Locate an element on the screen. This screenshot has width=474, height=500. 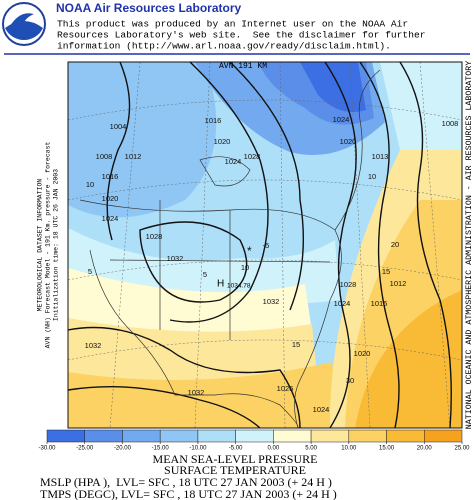
colorbar-tick-label: 25.00 is located at coordinates (462, 449).